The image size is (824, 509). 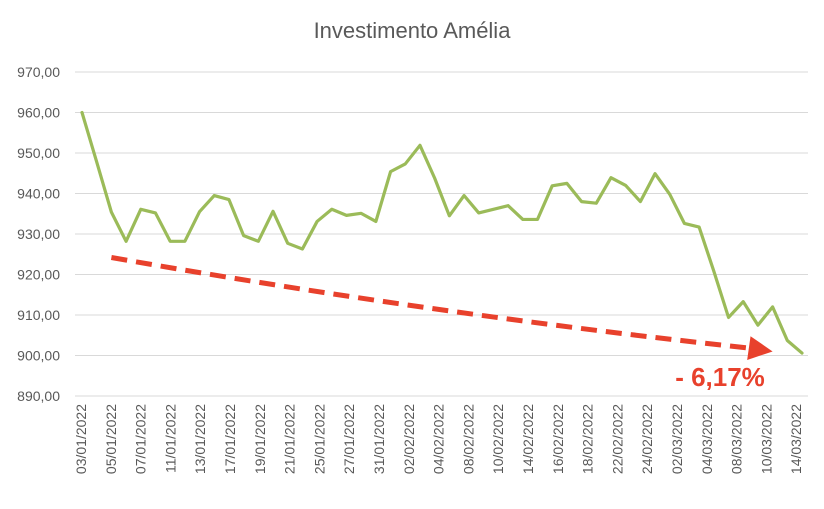 I want to click on x-tick-label: 25/01/2022, so click(x=319, y=439).